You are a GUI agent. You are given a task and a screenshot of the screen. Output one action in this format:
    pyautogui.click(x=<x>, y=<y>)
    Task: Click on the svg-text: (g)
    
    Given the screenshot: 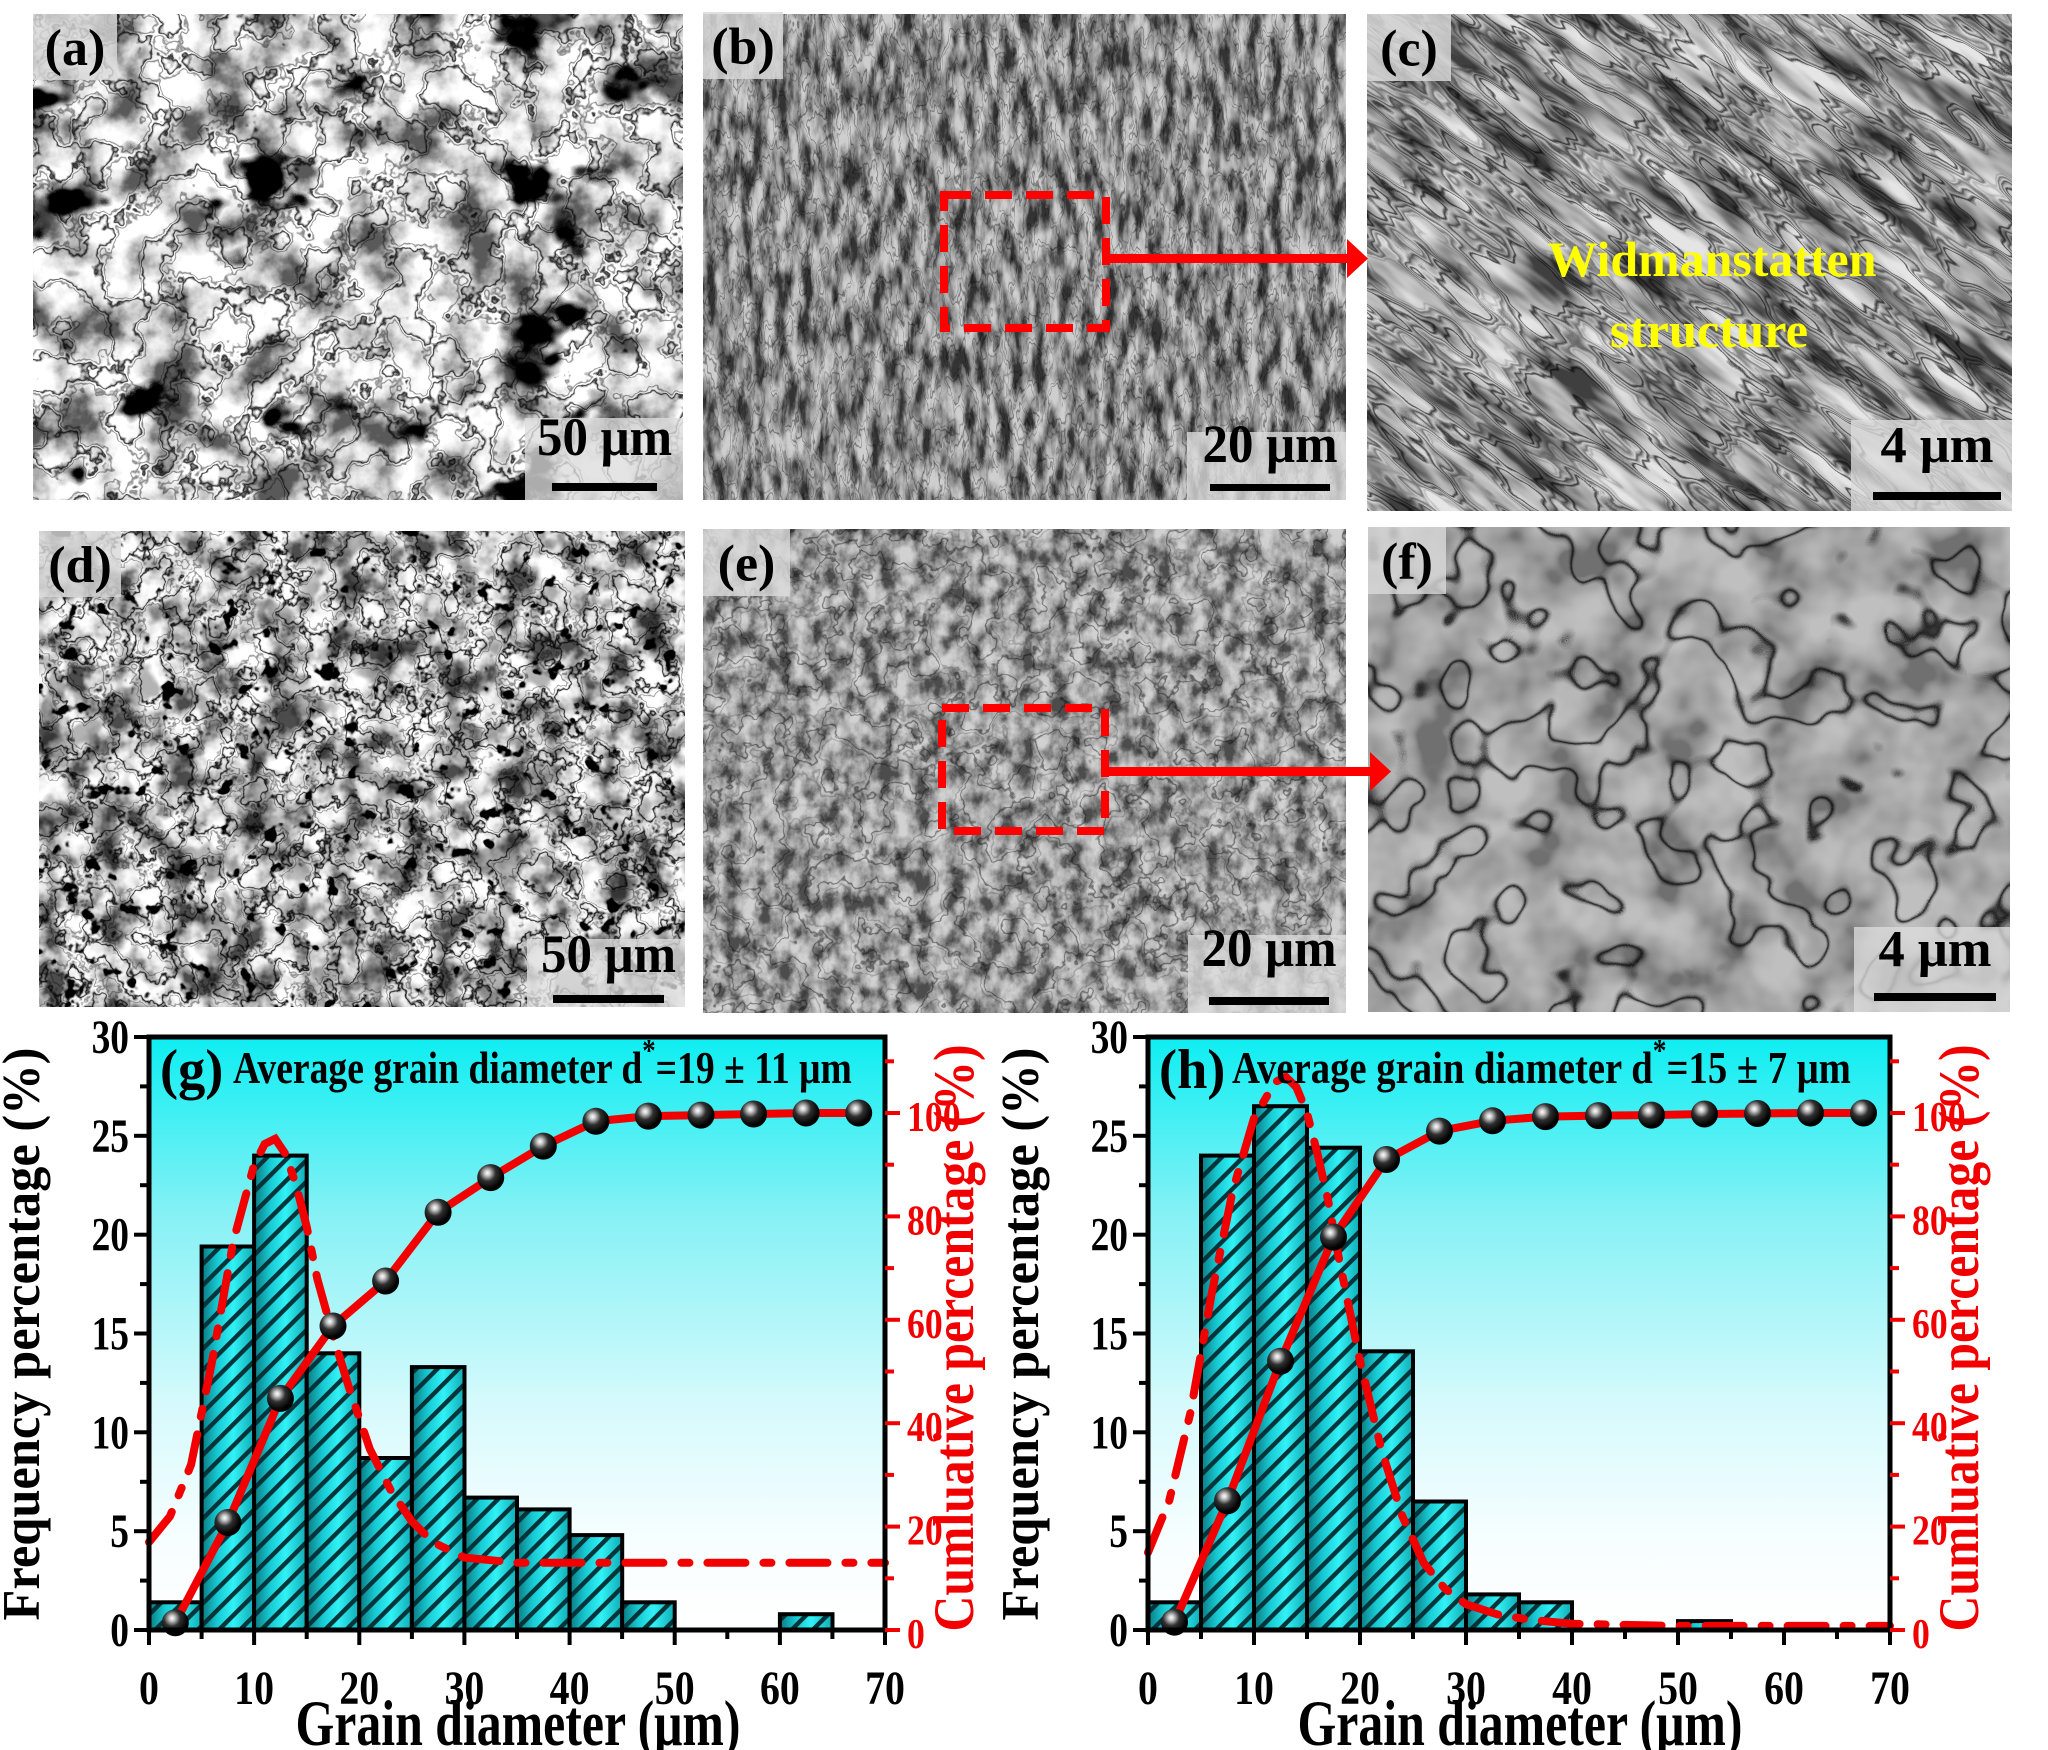 What is the action you would take?
    pyautogui.click(x=191, y=1069)
    